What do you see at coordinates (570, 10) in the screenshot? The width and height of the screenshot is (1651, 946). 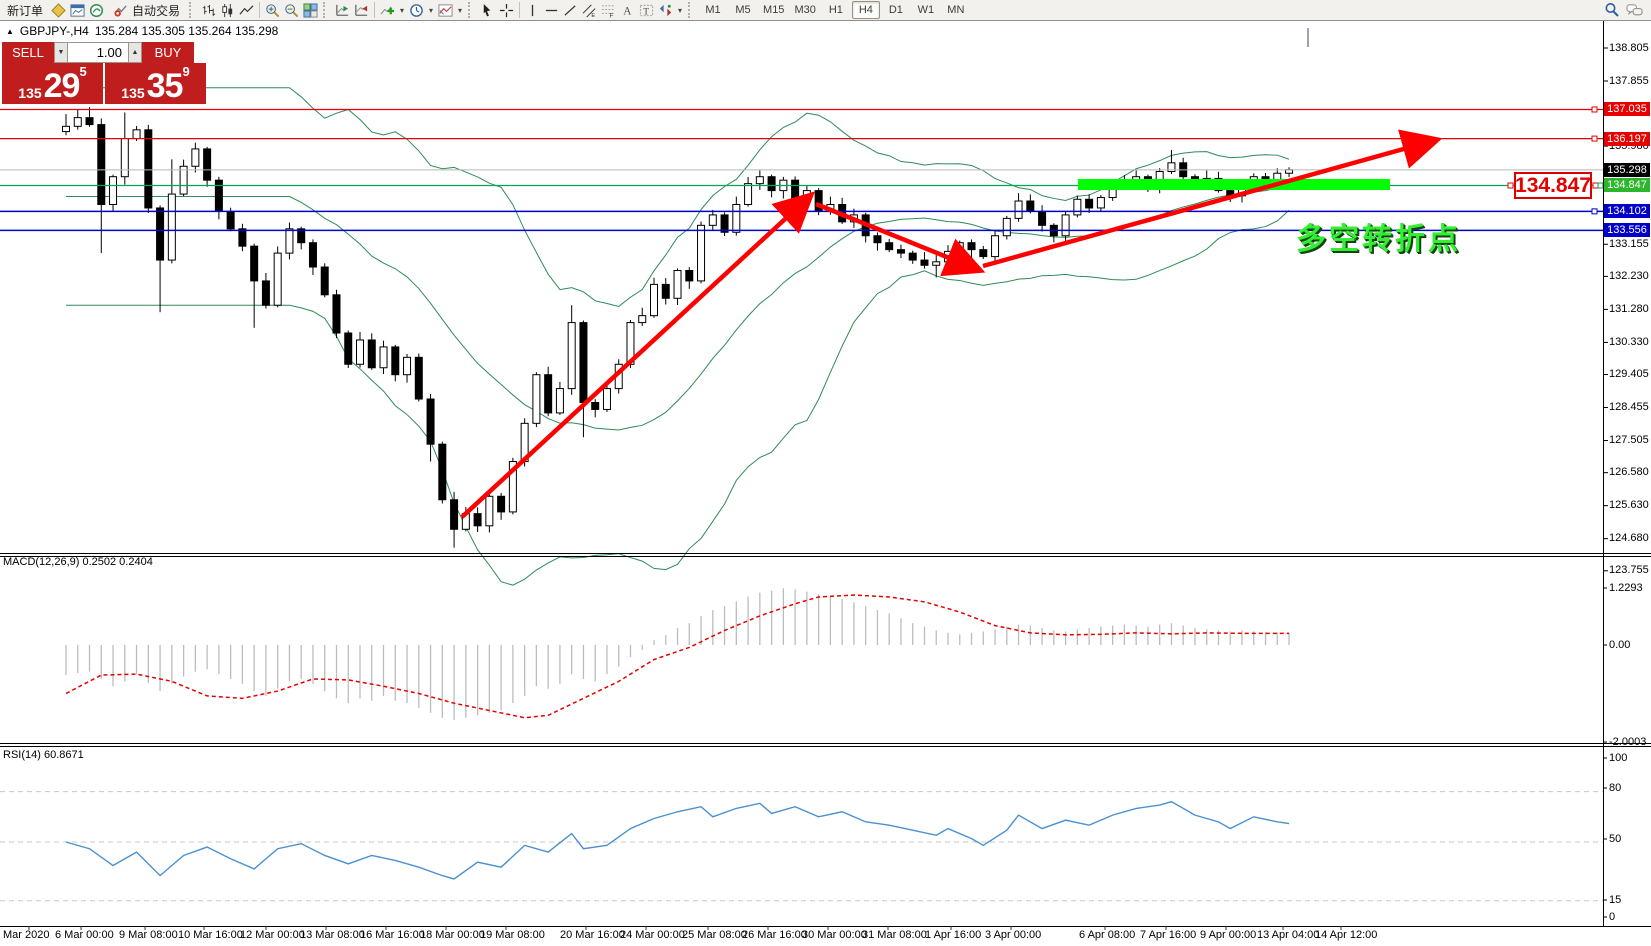 I see `trendline-icon` at bounding box center [570, 10].